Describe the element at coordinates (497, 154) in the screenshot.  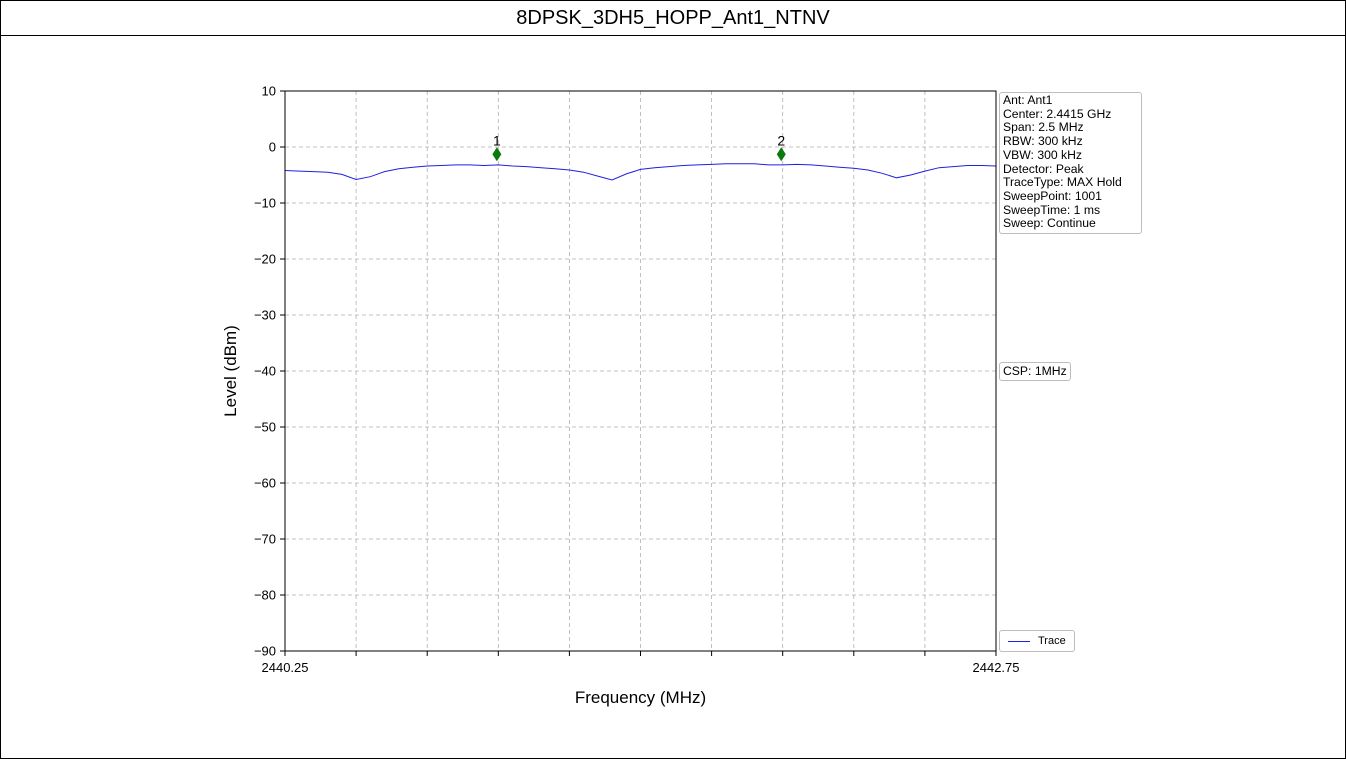
I see `marker-1-diamond` at that location.